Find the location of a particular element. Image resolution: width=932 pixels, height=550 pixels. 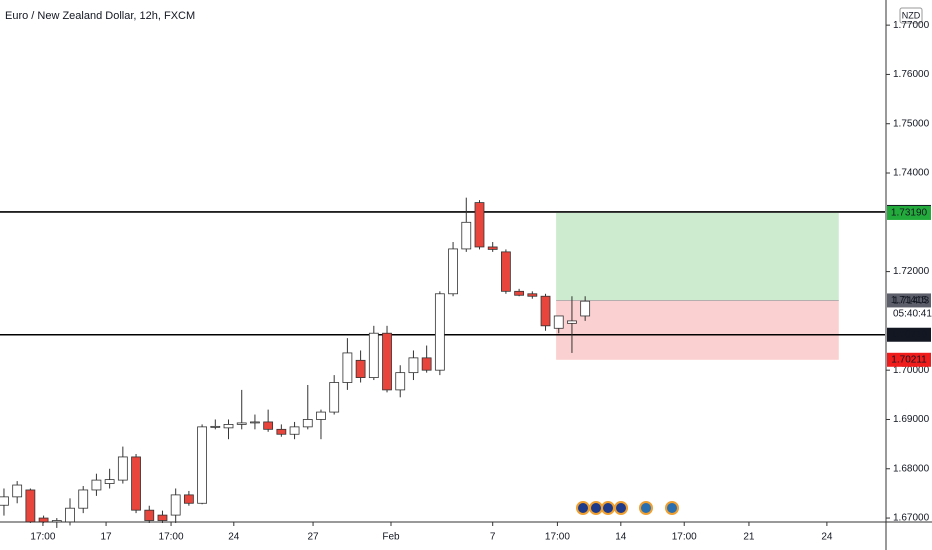

profit-zone is located at coordinates (697, 256).